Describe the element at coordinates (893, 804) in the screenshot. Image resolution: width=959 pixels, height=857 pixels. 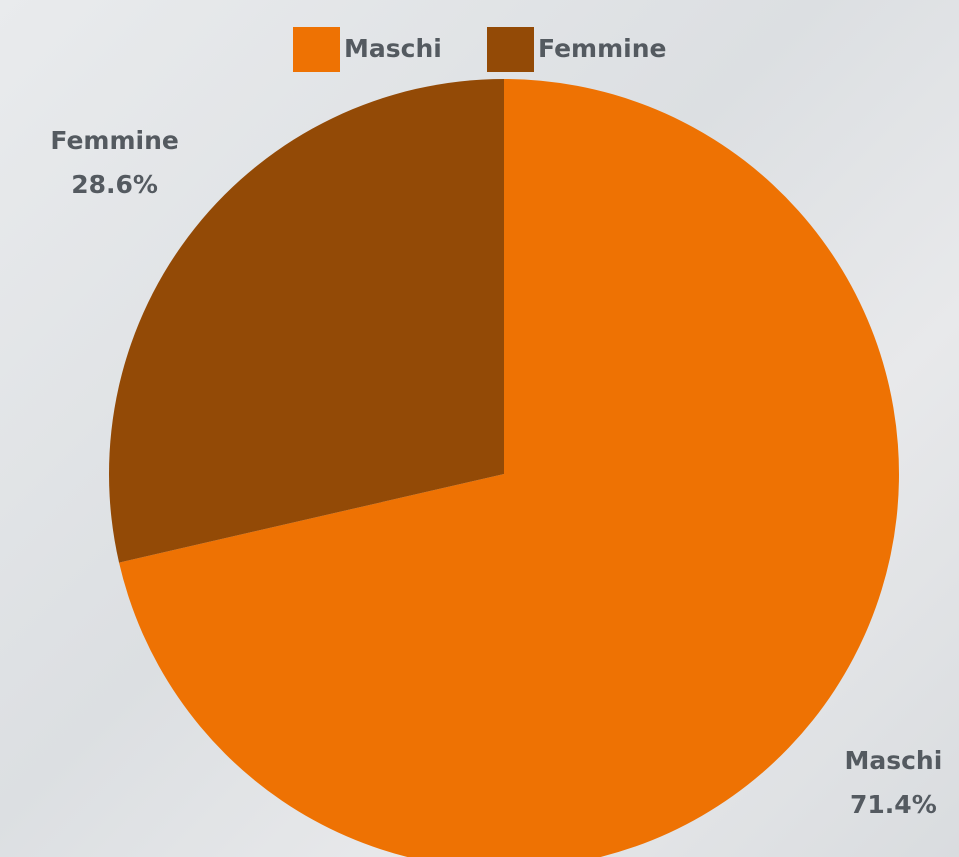
I see `slice-label-value: 71.4%` at that location.